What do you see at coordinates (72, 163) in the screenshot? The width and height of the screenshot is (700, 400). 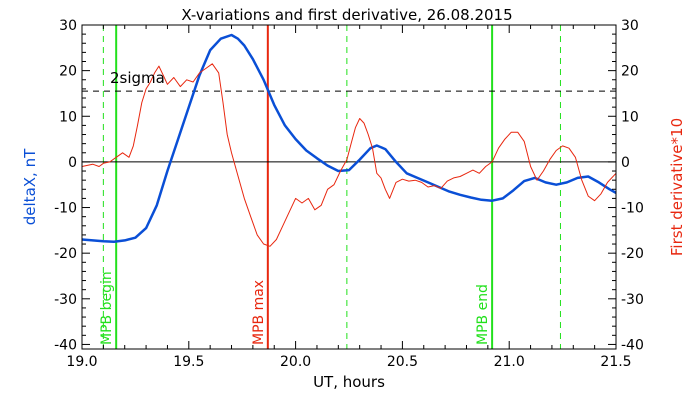 I see `y-tick-label-left: 0` at bounding box center [72, 163].